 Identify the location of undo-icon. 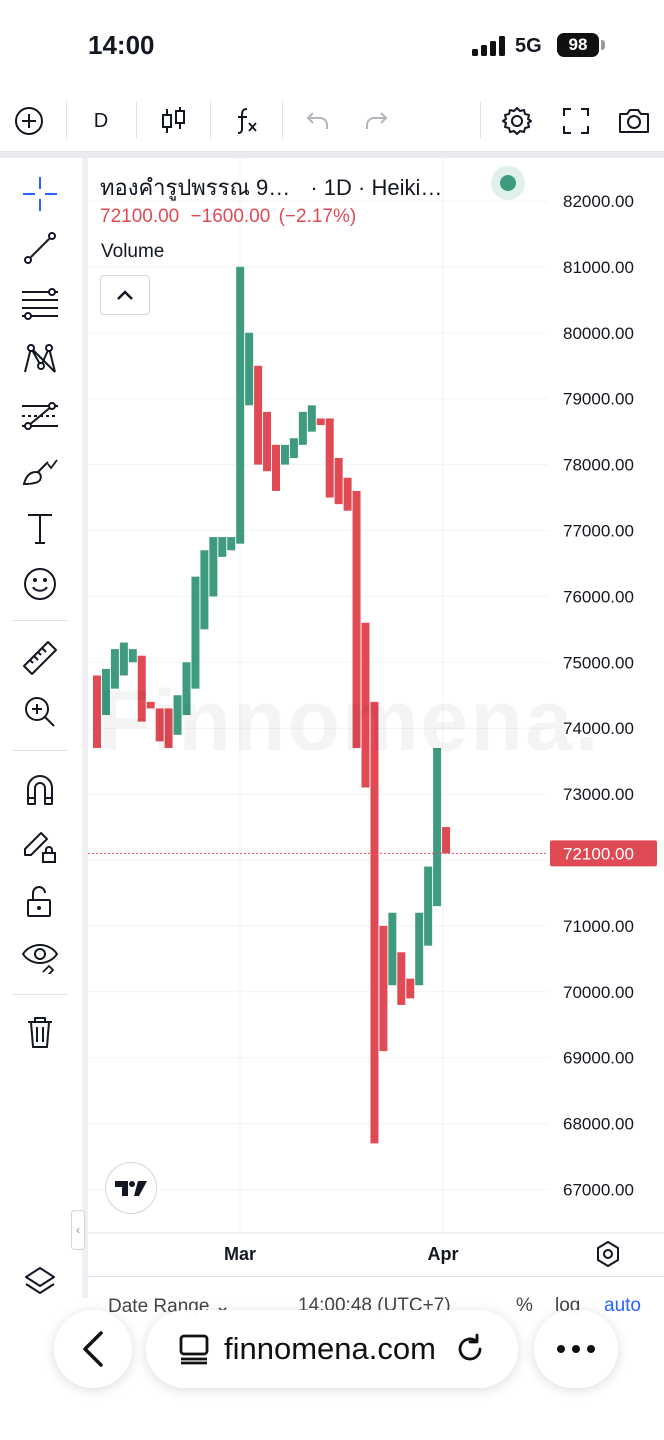
(317, 120).